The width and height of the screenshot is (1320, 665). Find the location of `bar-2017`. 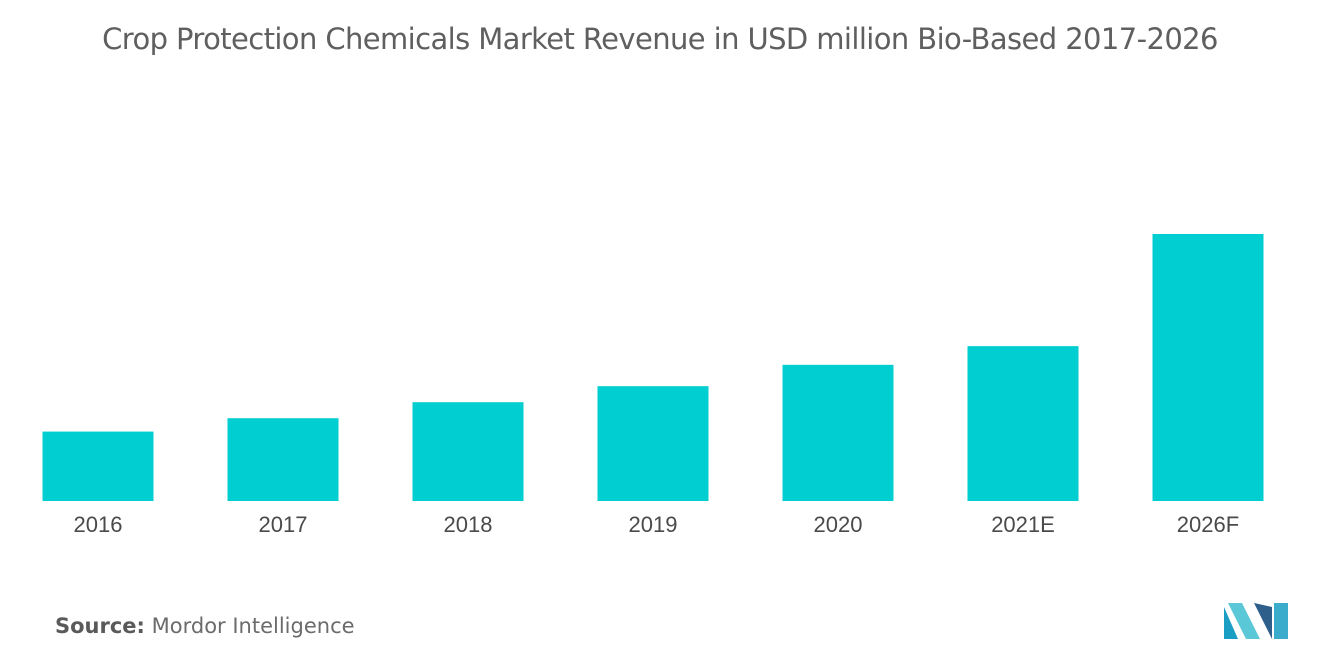

bar-2017 is located at coordinates (283, 459).